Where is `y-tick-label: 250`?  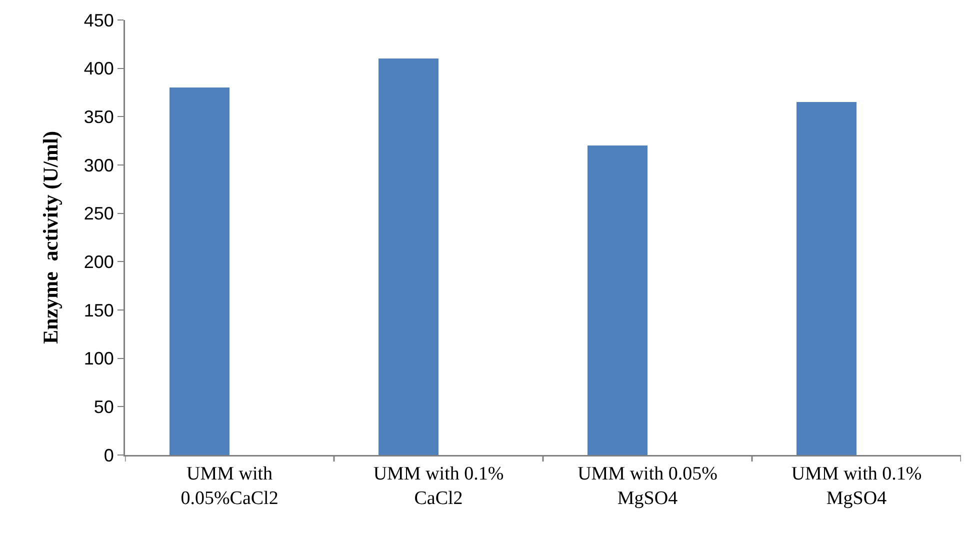
y-tick-label: 250 is located at coordinates (99, 214).